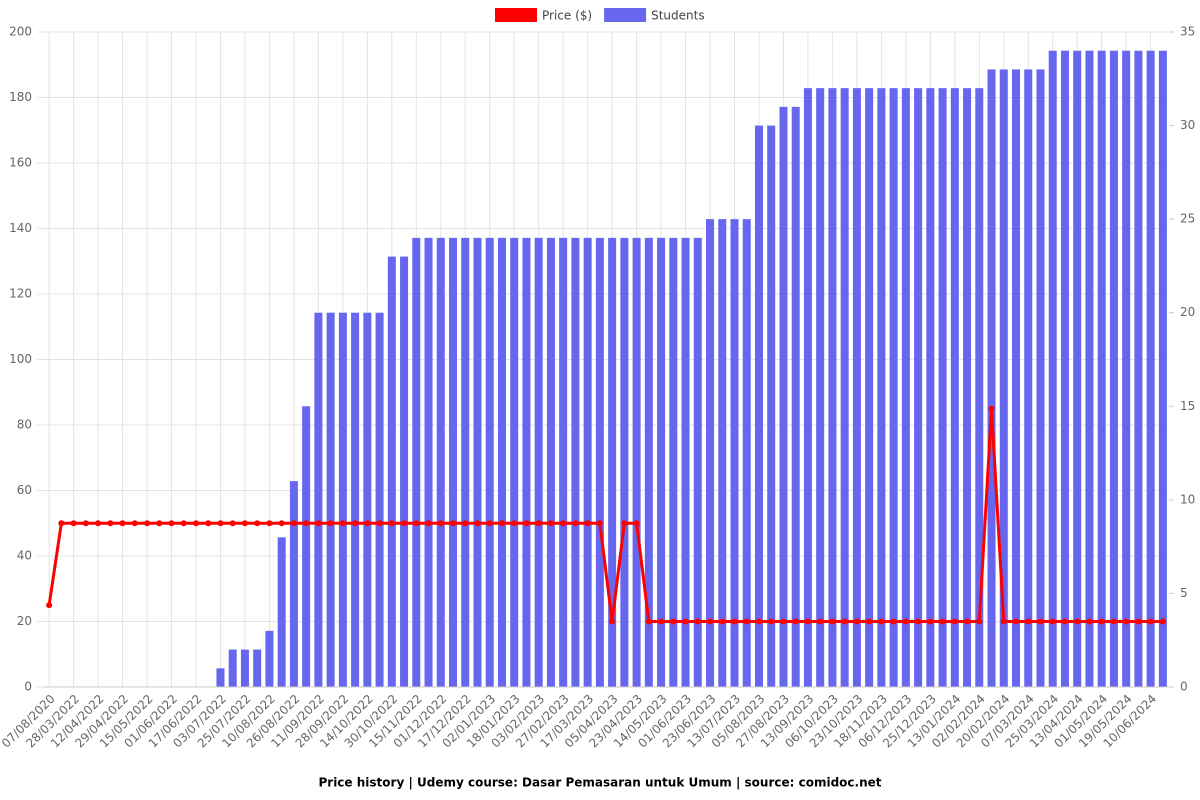  Describe the element at coordinates (20, 359) in the screenshot. I see `y-tick-label: 100` at that location.